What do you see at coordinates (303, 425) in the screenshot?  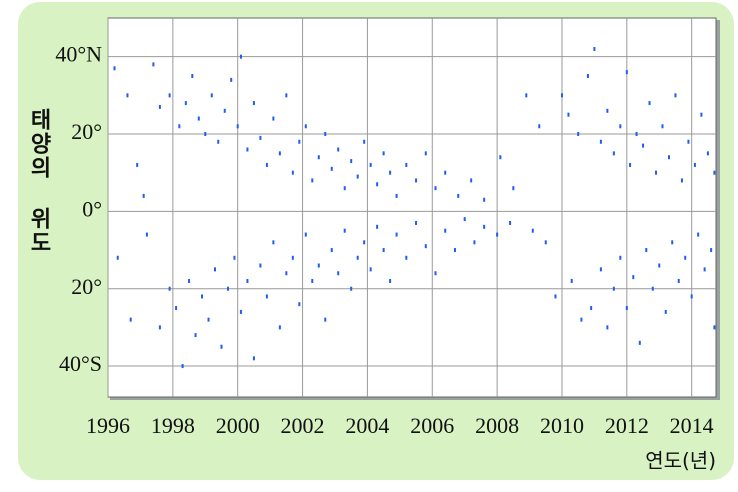 I see `x-tick-label: 2002` at bounding box center [303, 425].